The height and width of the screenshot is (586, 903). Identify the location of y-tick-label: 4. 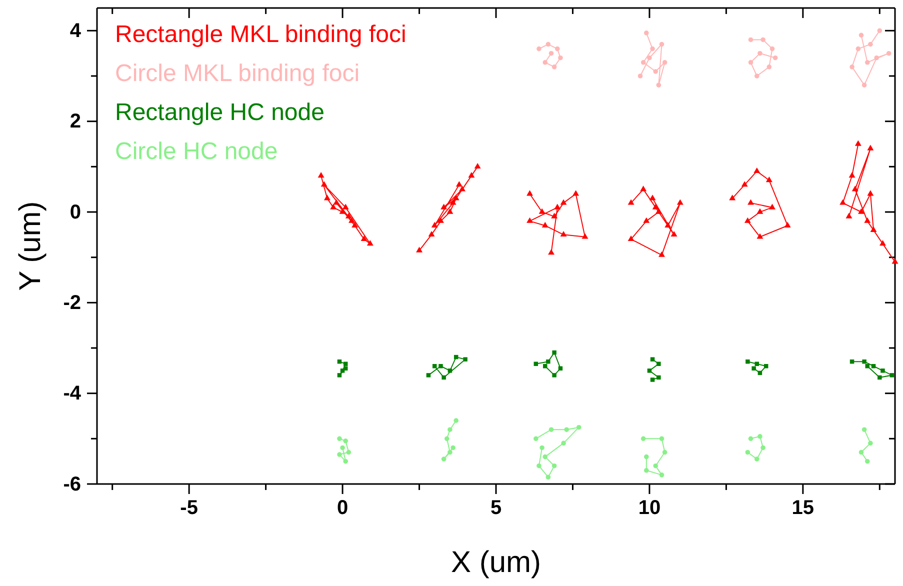
(76, 31).